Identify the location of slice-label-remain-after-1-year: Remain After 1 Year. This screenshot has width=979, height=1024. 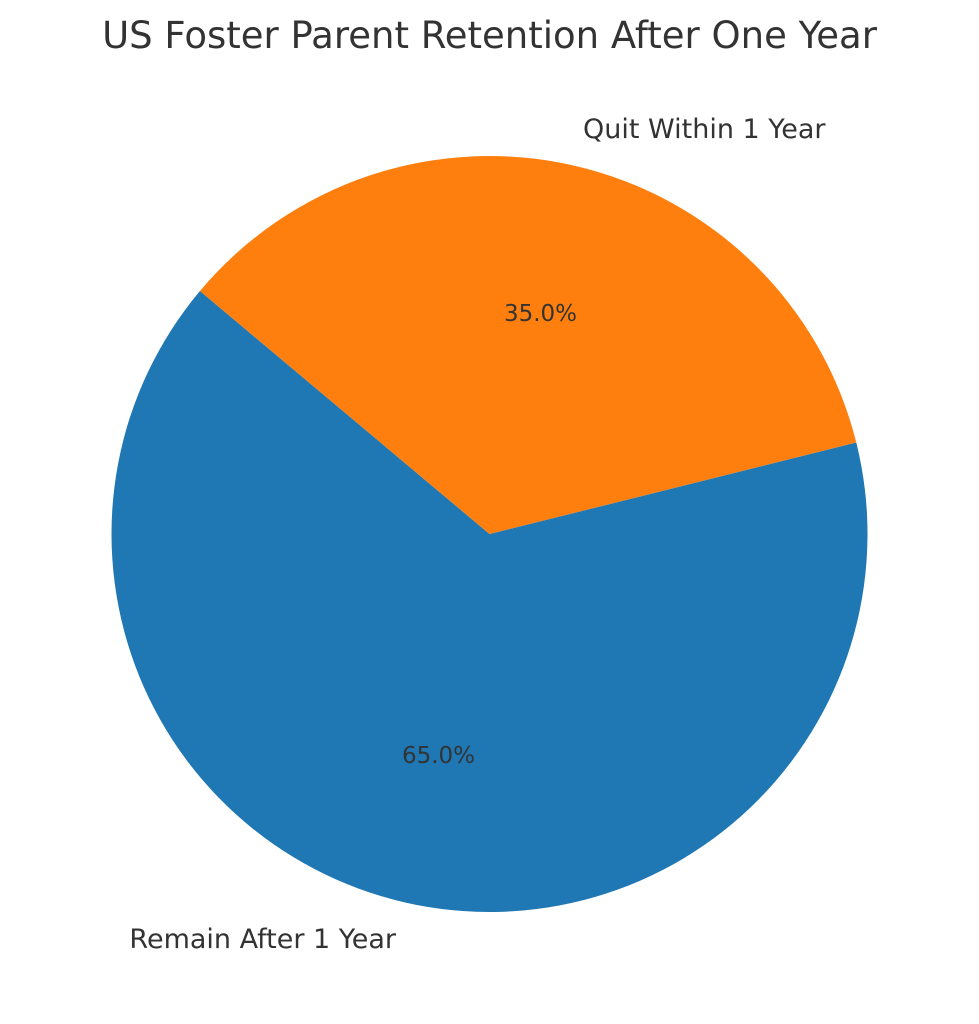
(262, 939).